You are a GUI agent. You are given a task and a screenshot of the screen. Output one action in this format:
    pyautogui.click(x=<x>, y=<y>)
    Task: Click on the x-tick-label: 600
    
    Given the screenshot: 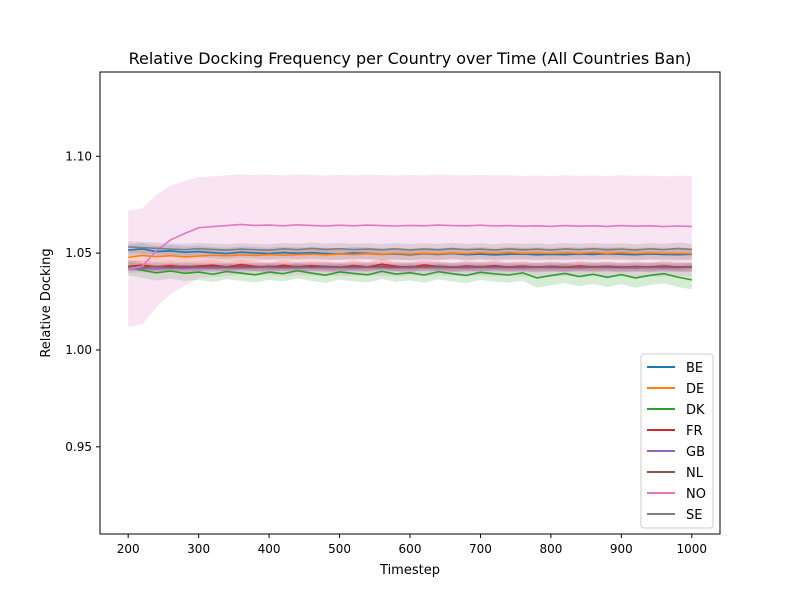 What is the action you would take?
    pyautogui.click(x=410, y=549)
    